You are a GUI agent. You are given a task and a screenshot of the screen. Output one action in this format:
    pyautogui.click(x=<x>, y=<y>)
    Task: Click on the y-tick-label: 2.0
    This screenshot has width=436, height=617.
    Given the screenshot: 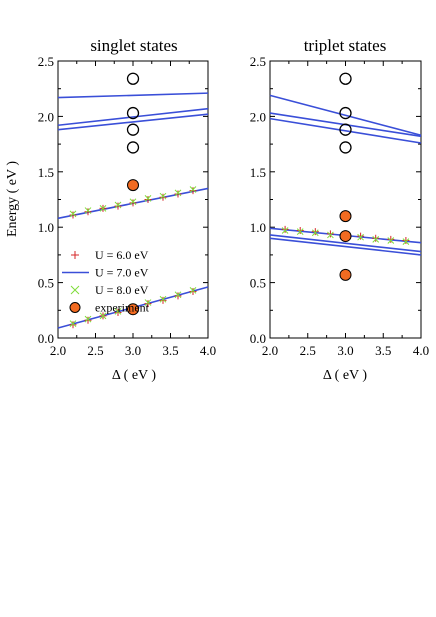 What is the action you would take?
    pyautogui.click(x=258, y=116)
    